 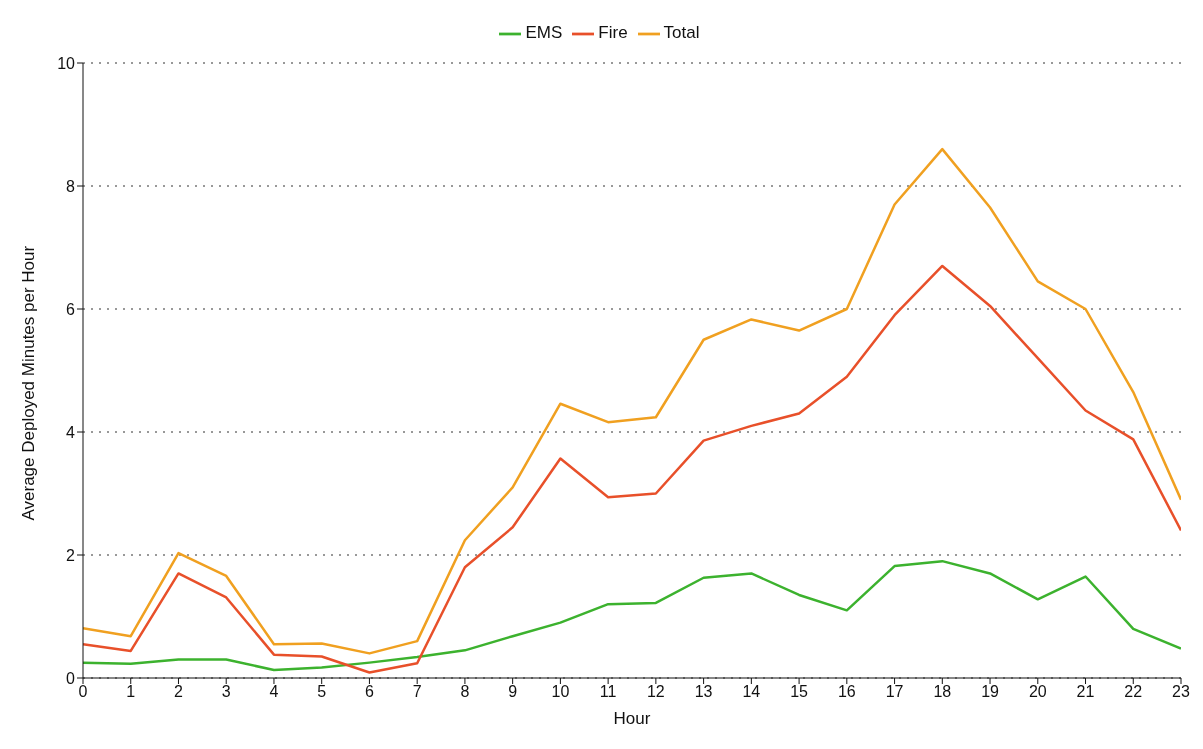 I want to click on x-tick-label: 0, so click(x=83, y=692).